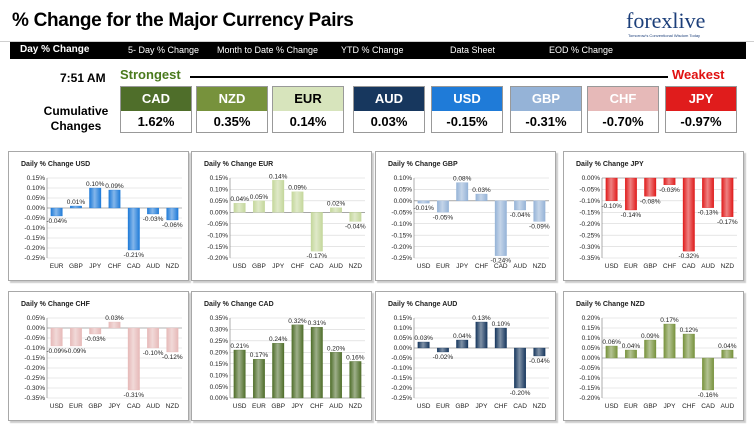  Describe the element at coordinates (688, 256) in the screenshot. I see `data-label: -0.32%` at that location.